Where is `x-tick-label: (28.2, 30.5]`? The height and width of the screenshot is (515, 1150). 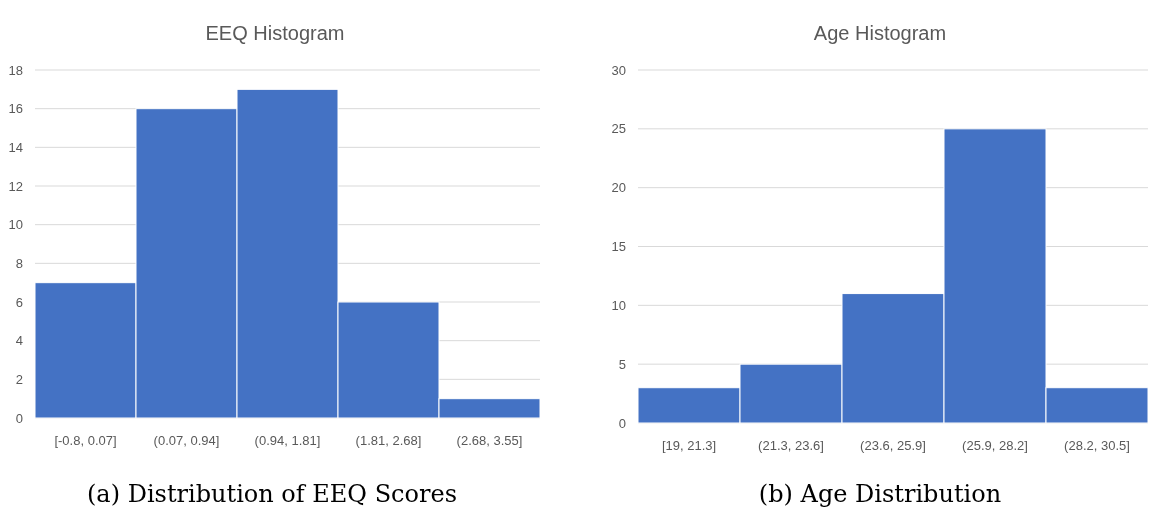
x-tick-label: (28.2, 30.5] is located at coordinates (1097, 445).